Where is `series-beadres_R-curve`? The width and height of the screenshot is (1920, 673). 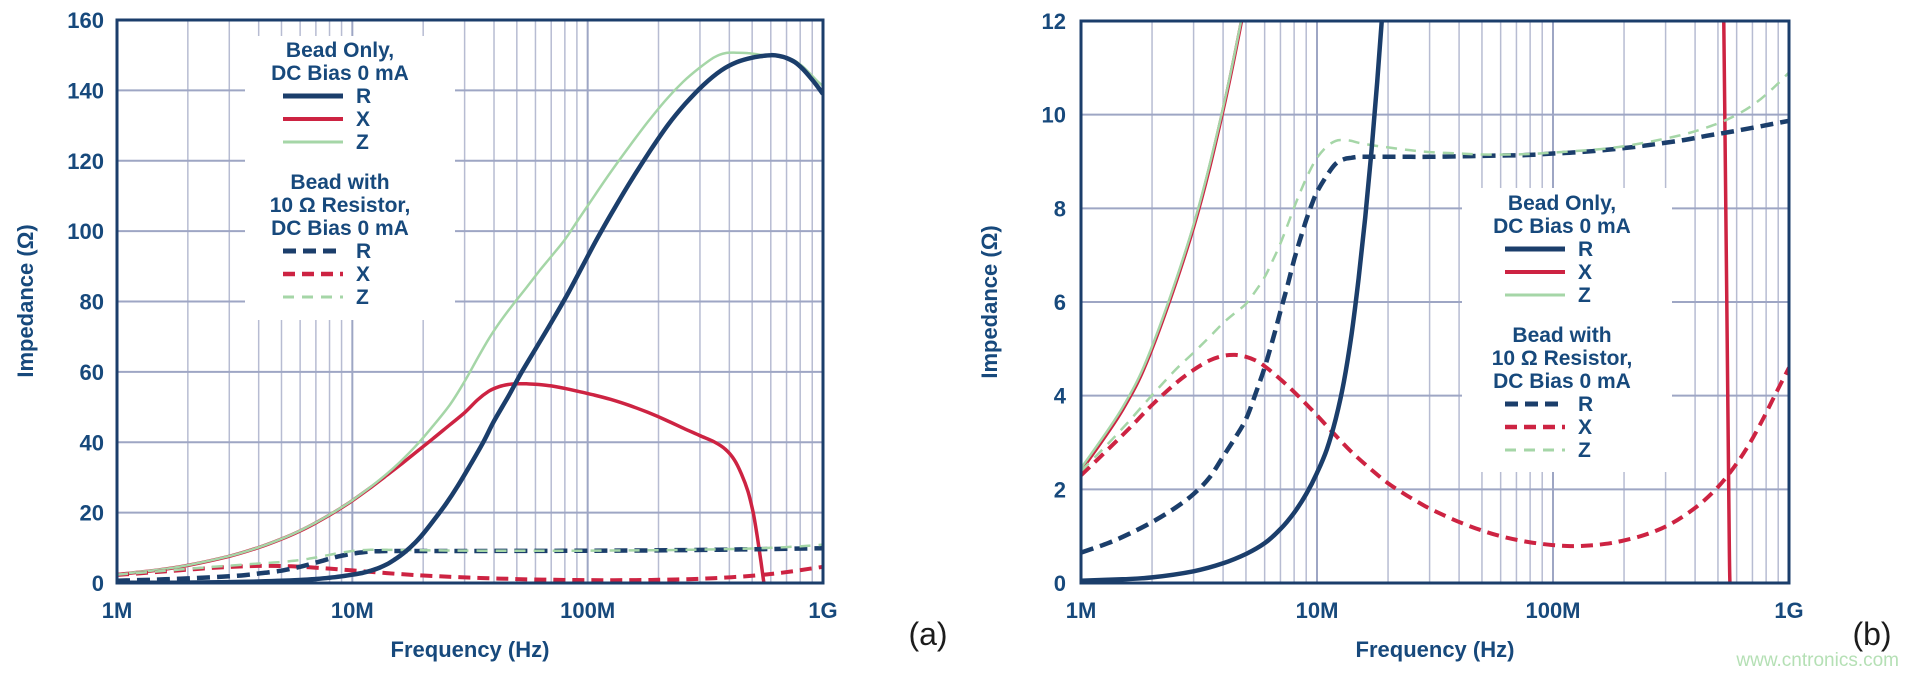 series-beadres_R-curve is located at coordinates (470, 564).